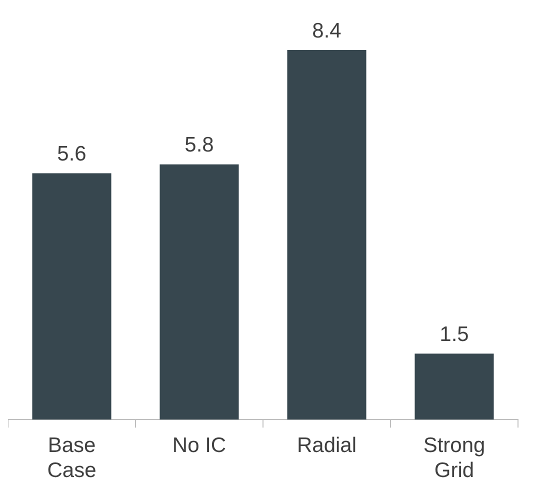 The width and height of the screenshot is (534, 498). Describe the element at coordinates (71, 458) in the screenshot. I see `x-tick-label: Base Case` at that location.